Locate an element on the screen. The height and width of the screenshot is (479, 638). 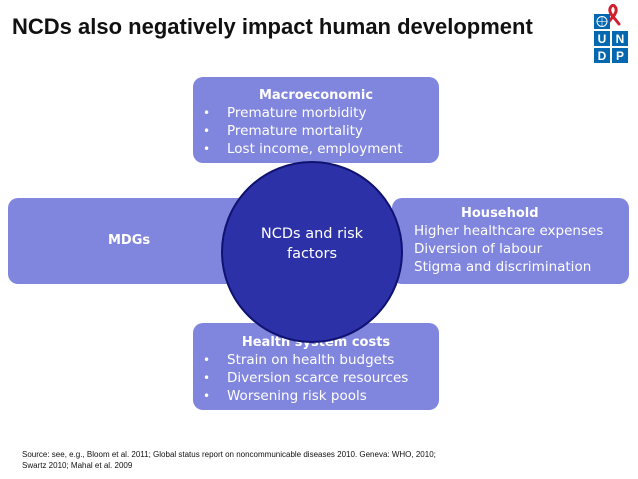
list-item: • Premature mortality is located at coordinates (316, 131).